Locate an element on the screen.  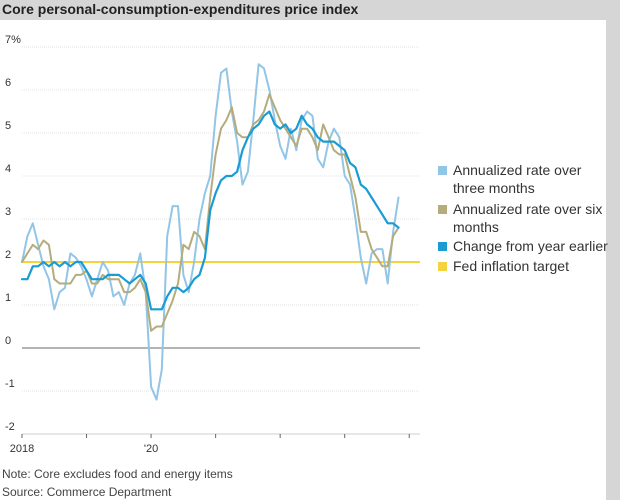
y-tick-label: 7% is located at coordinates (13, 40).